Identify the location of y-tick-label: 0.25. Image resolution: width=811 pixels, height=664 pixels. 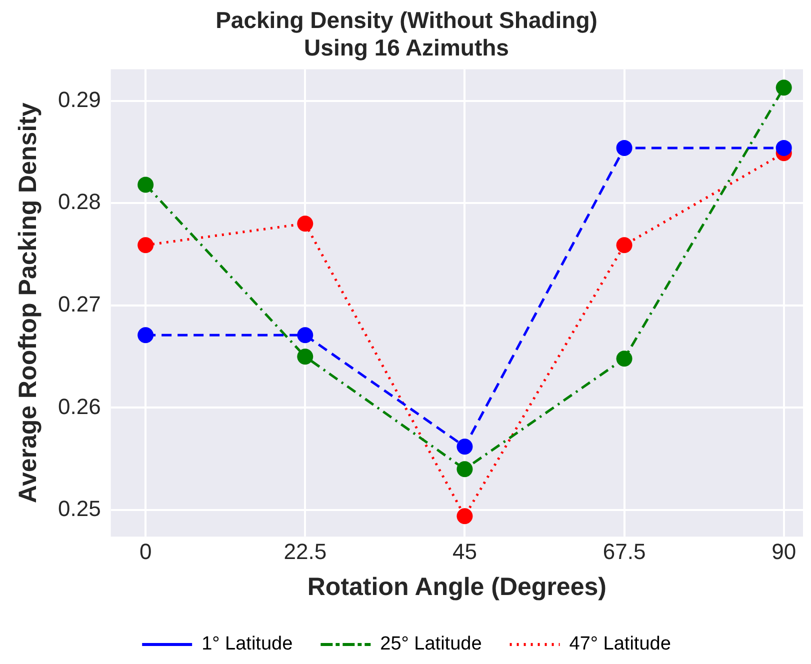
(79, 509).